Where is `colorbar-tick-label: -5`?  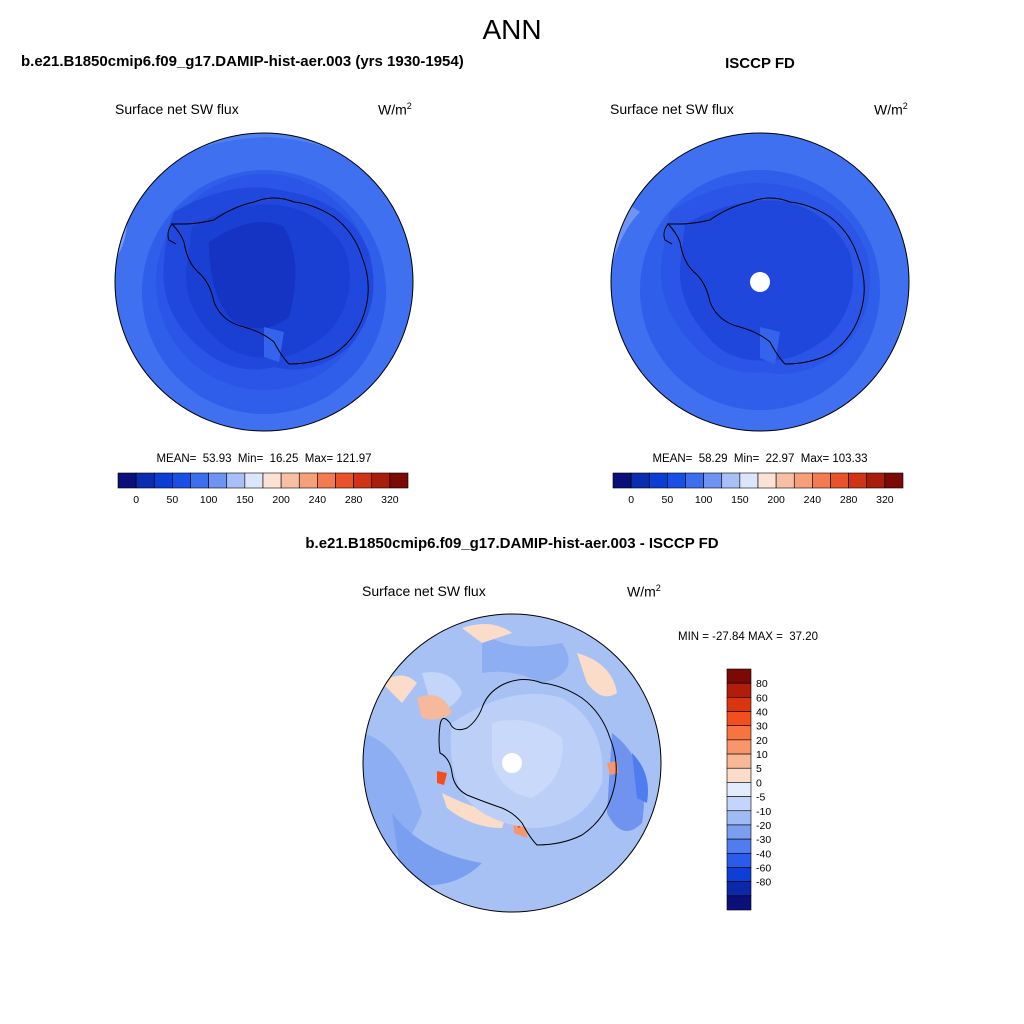
colorbar-tick-label: -5 is located at coordinates (760, 798).